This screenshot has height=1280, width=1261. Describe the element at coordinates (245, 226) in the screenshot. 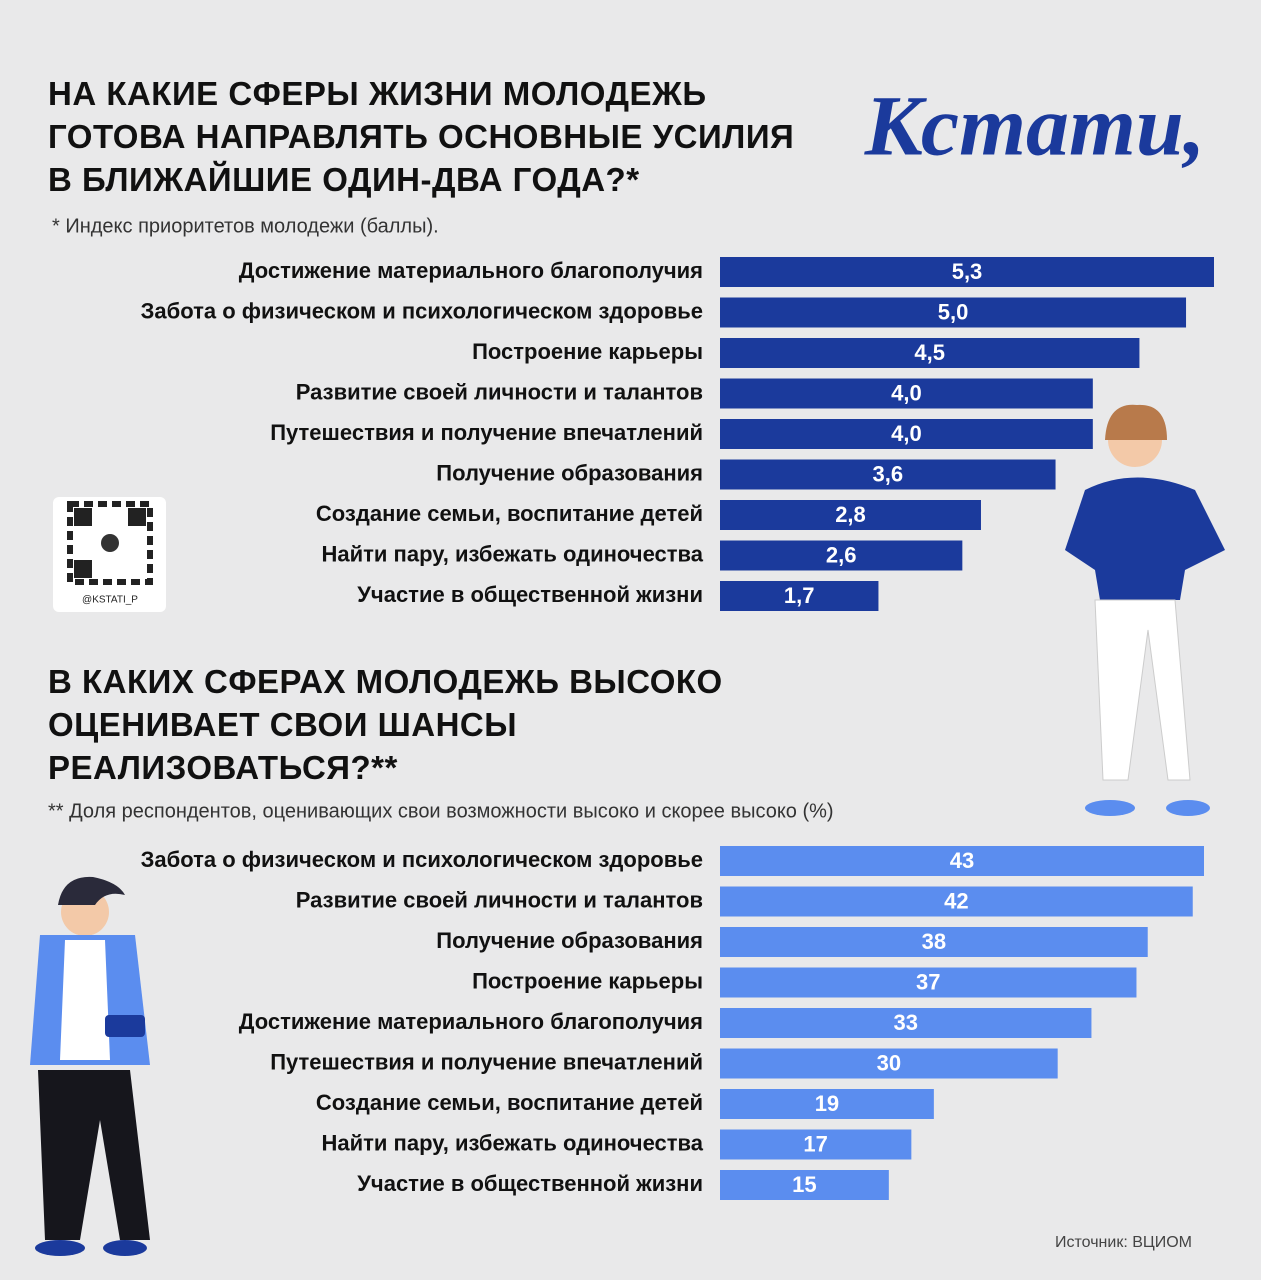

I see `chart-note: * Индекс приоритетов молодежи (баллы).` at that location.